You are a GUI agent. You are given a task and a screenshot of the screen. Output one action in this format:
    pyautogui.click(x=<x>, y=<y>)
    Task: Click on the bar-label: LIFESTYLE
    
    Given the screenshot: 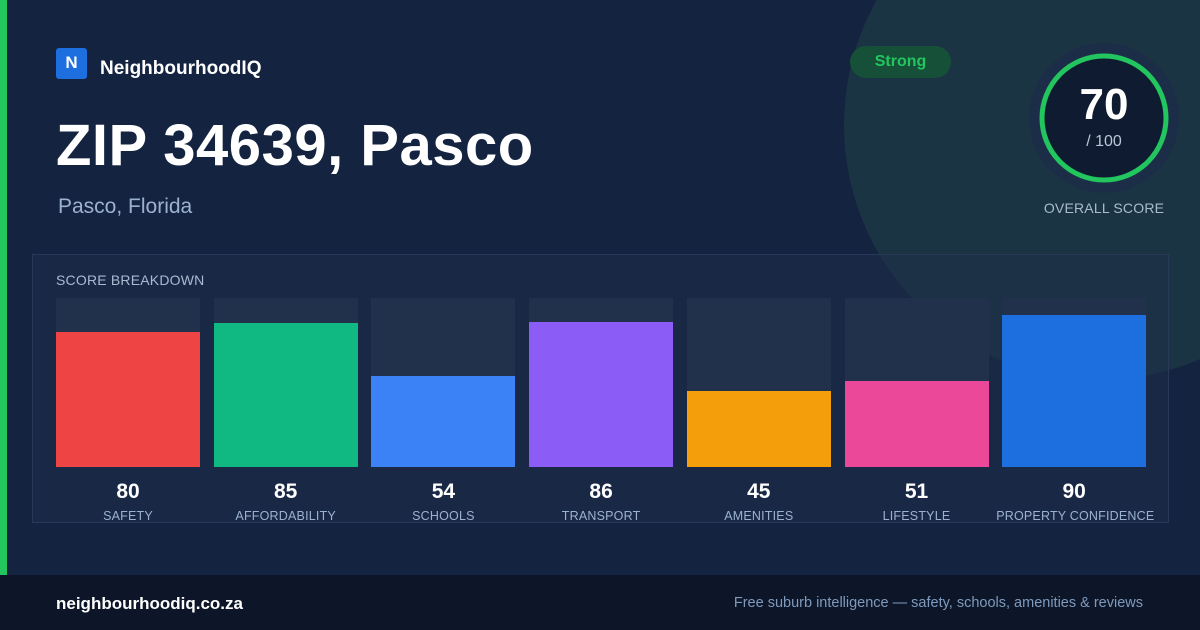 What is the action you would take?
    pyautogui.click(x=916, y=516)
    